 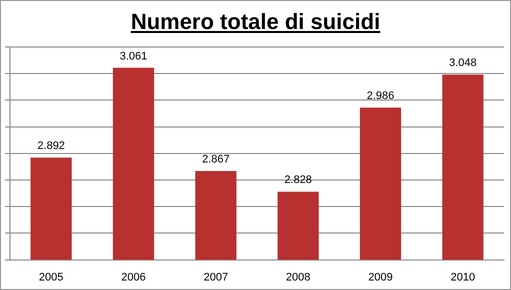 What do you see at coordinates (463, 63) in the screenshot?
I see `data-label: 3.048` at bounding box center [463, 63].